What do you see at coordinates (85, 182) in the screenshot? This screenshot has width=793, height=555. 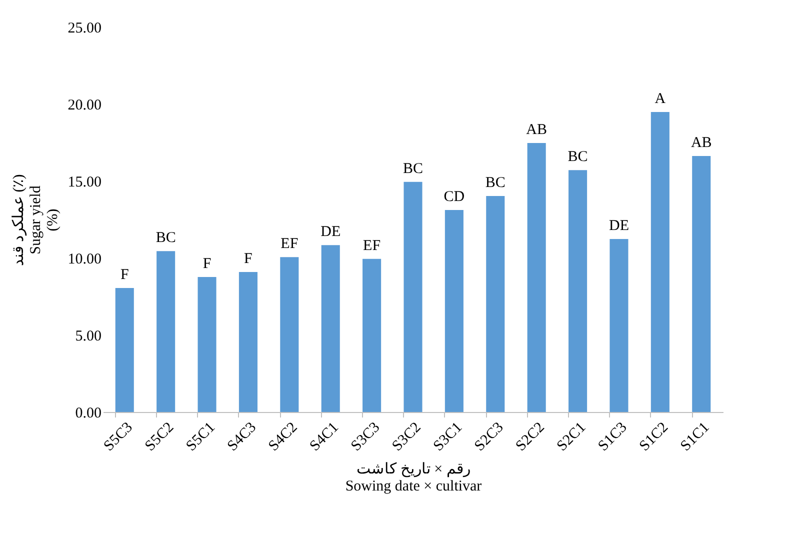 I see `y-tick-label: 15.00` at bounding box center [85, 182].